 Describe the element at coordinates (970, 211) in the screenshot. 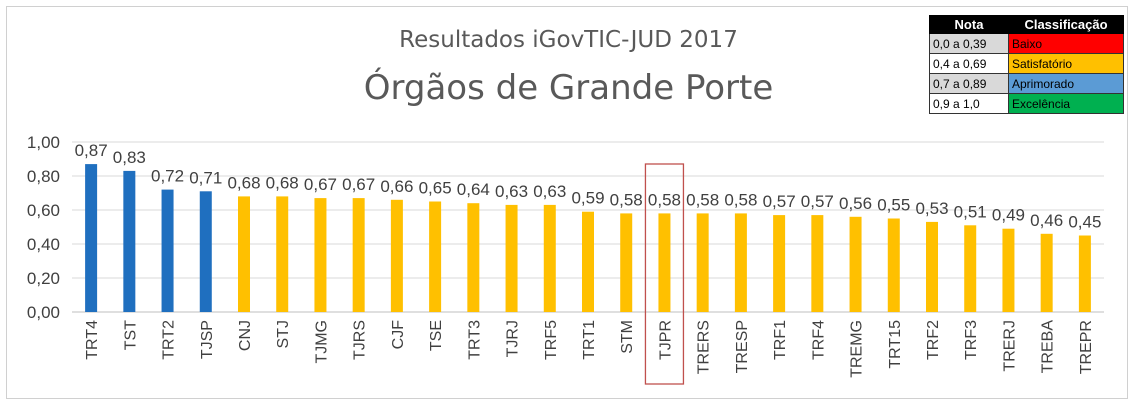

I see `bar-value-label: 0,51` at that location.